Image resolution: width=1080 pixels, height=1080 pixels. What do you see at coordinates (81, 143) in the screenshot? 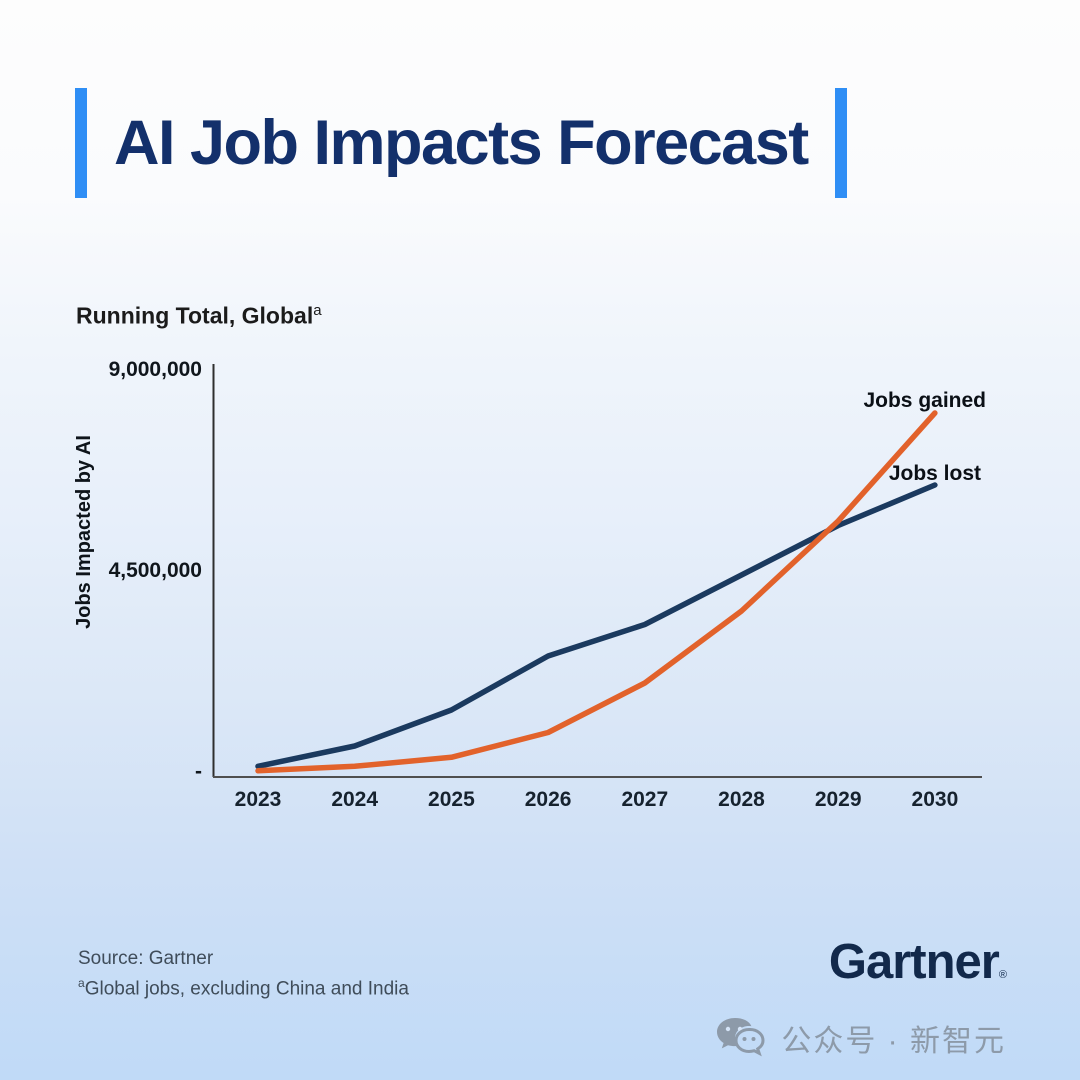
I see `title-accent-bar-left` at bounding box center [81, 143].